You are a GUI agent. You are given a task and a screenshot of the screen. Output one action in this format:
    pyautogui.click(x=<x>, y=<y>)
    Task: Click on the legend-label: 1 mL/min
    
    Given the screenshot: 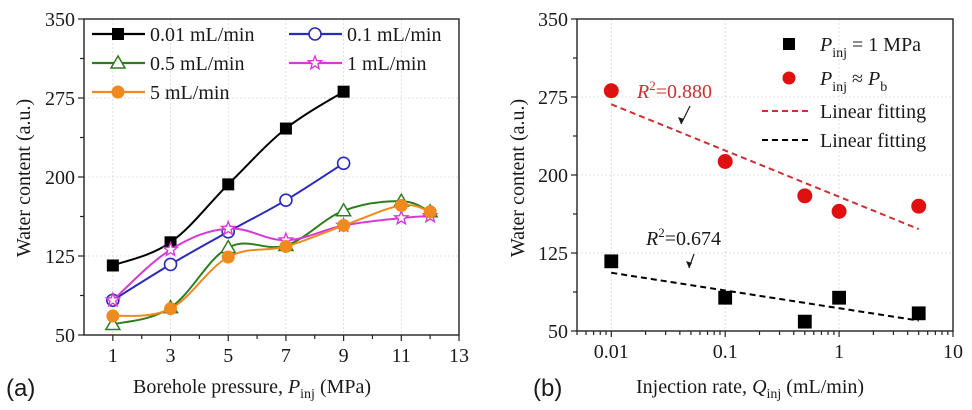 What is the action you would take?
    pyautogui.click(x=386, y=64)
    